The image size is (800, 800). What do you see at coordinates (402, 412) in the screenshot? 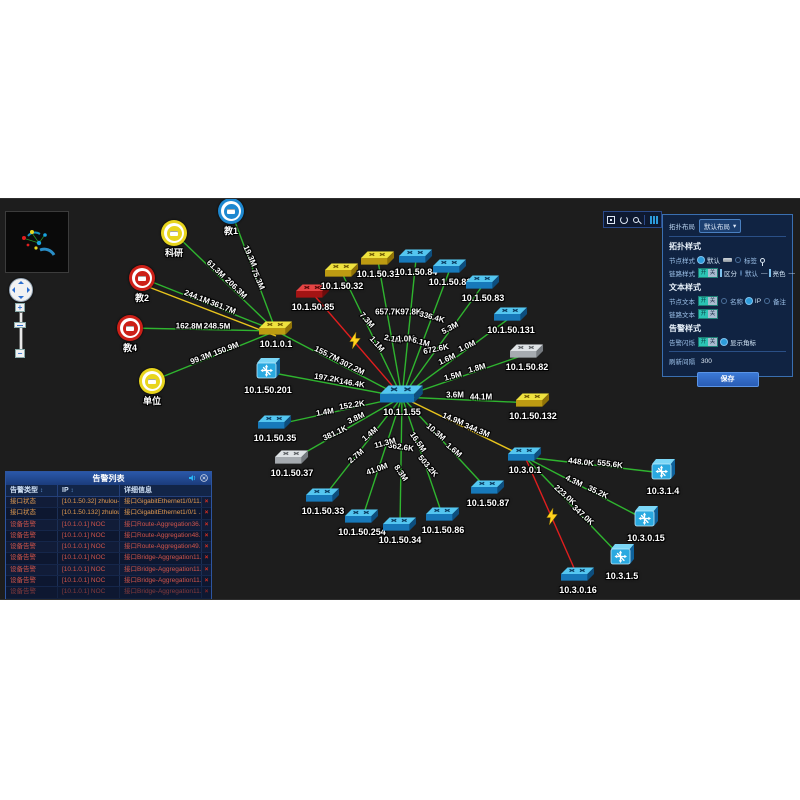
I see `node-label: 10.1.1.55` at bounding box center [402, 412].